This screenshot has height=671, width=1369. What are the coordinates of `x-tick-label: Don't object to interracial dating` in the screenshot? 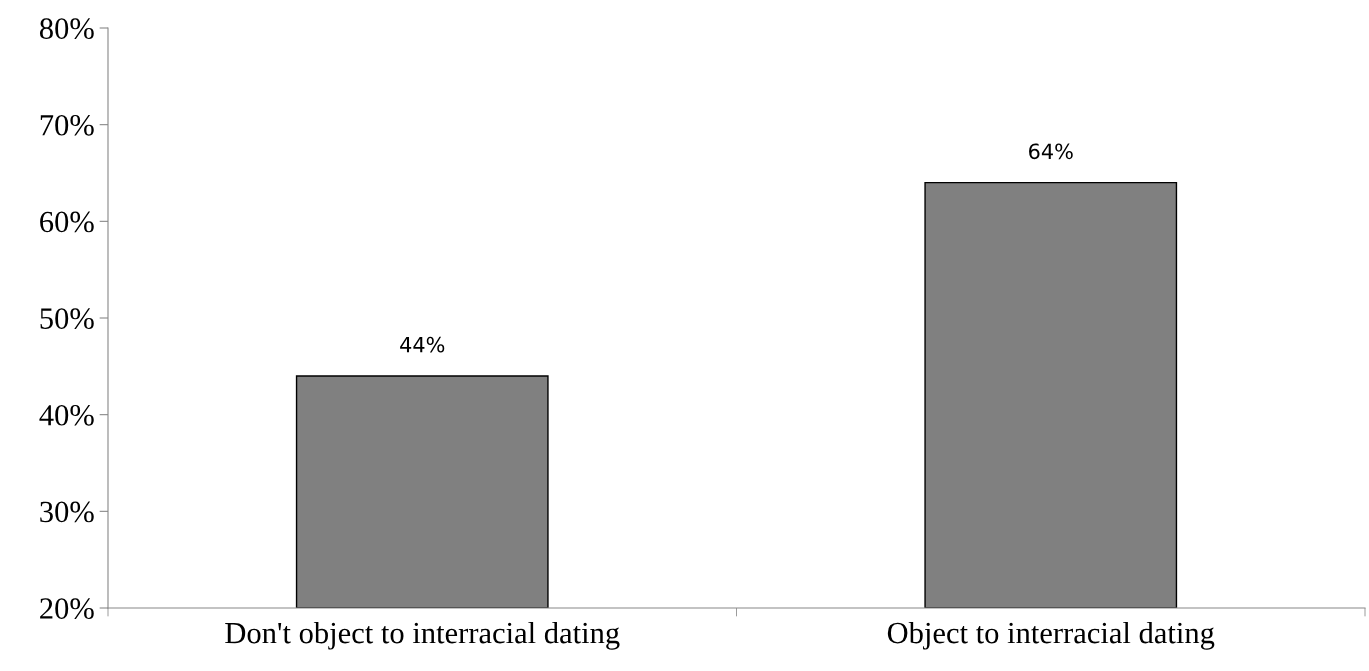 It's located at (422, 635).